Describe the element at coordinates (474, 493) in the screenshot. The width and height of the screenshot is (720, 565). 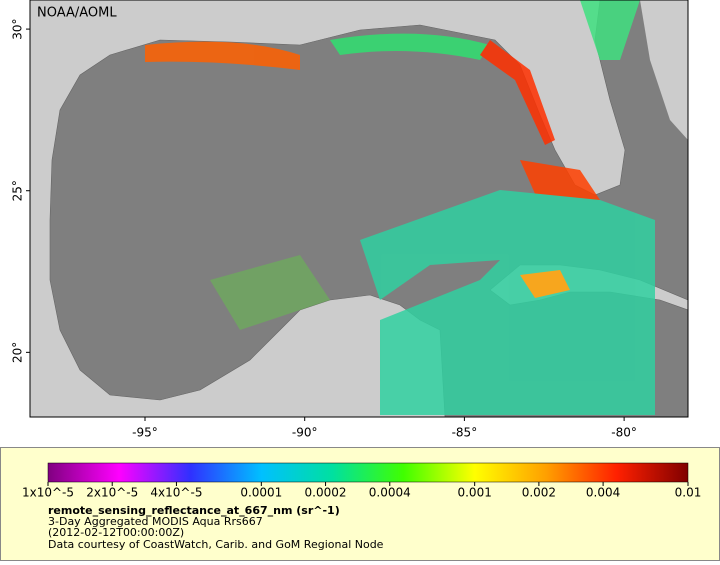
I see `colorbar-tick-label: 0.001` at that location.